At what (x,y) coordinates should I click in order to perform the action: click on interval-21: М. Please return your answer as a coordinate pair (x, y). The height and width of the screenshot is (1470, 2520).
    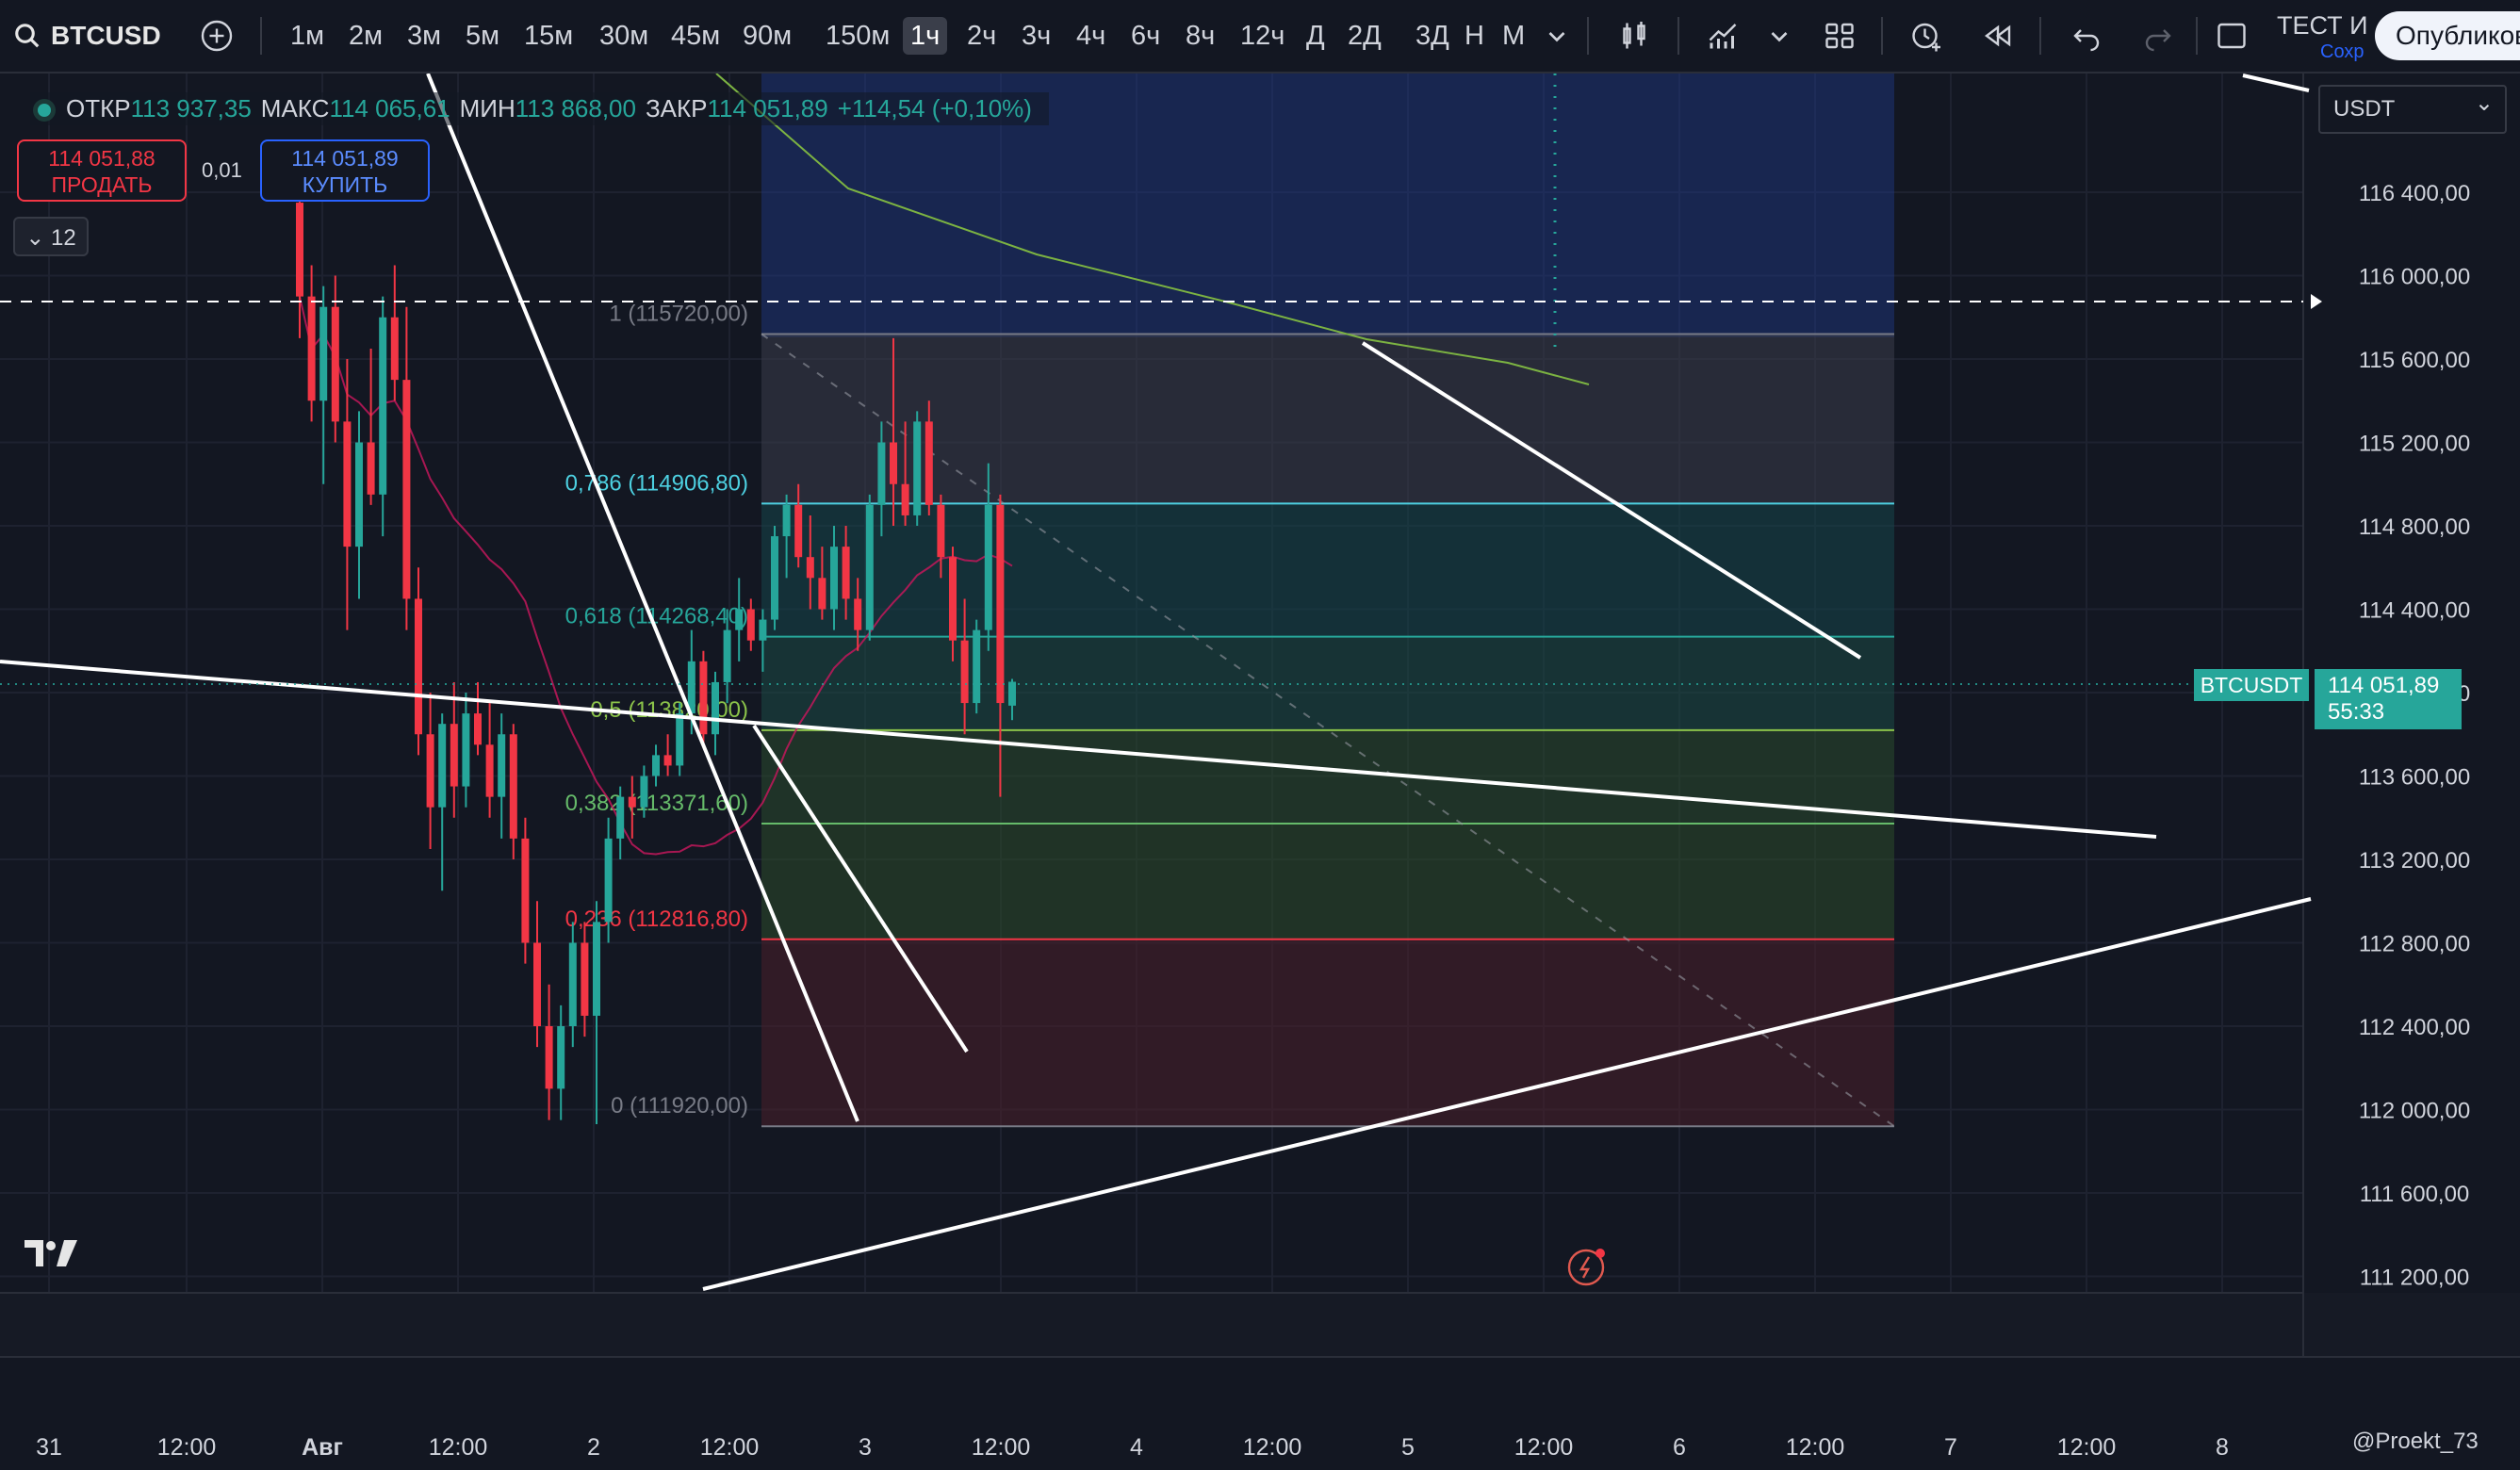
    Looking at the image, I should click on (1514, 36).